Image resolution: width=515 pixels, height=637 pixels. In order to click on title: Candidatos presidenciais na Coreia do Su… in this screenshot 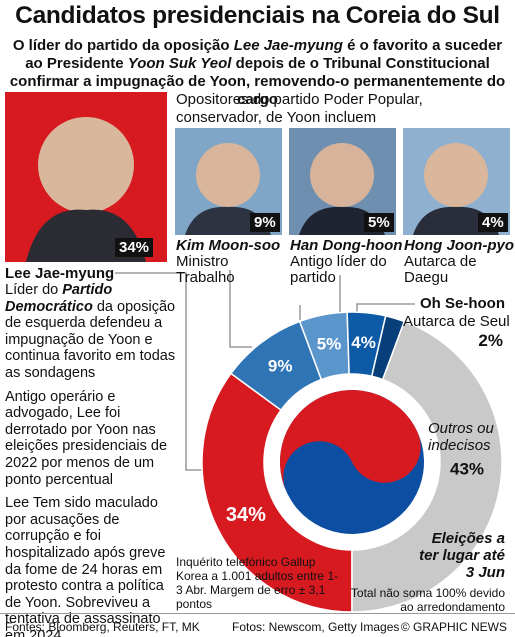, I will do `click(257, 15)`.